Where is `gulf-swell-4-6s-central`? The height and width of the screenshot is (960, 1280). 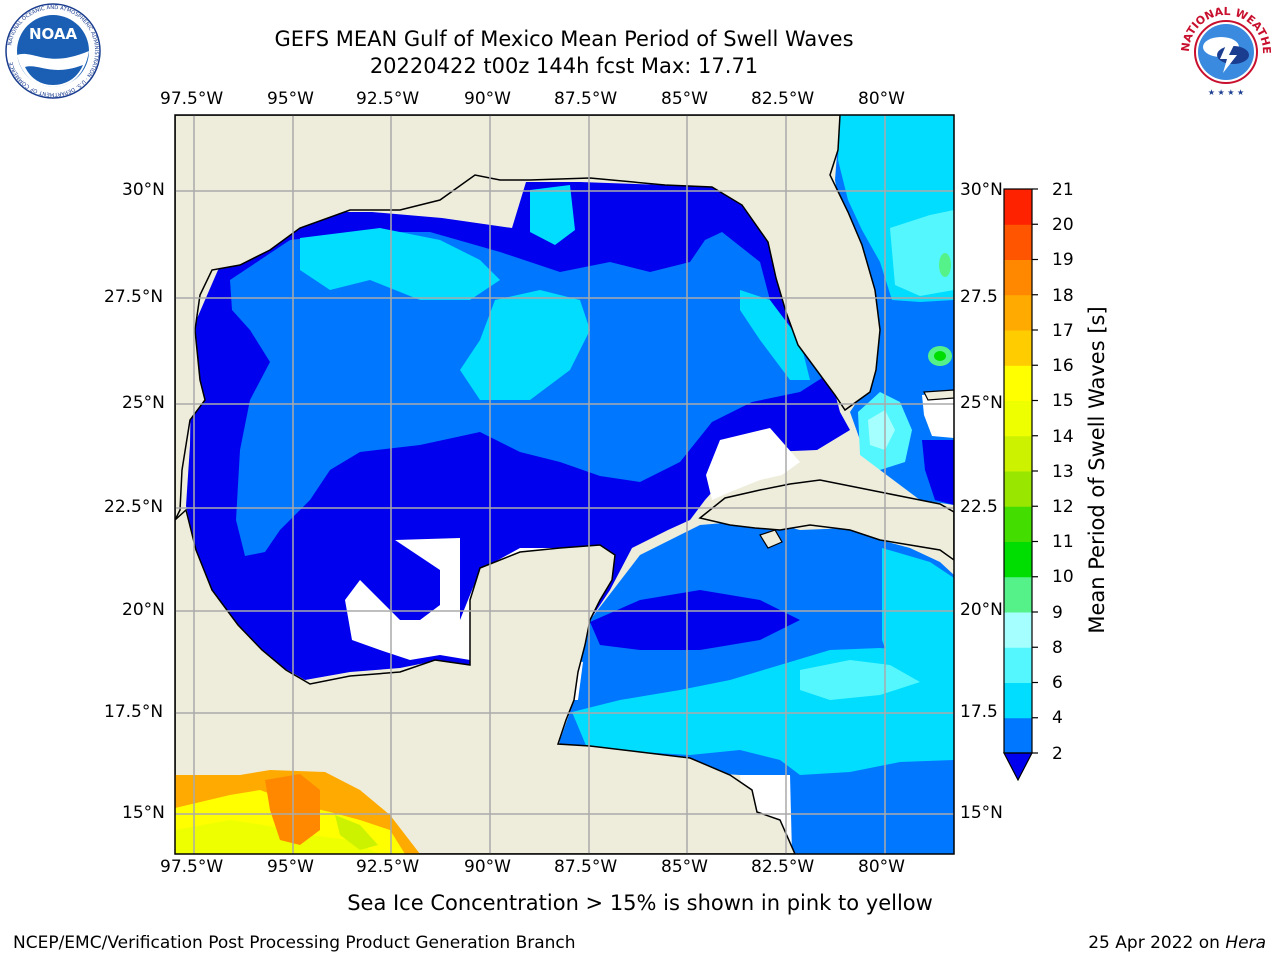
gulf-swell-4-6s-central is located at coordinates (525, 345).